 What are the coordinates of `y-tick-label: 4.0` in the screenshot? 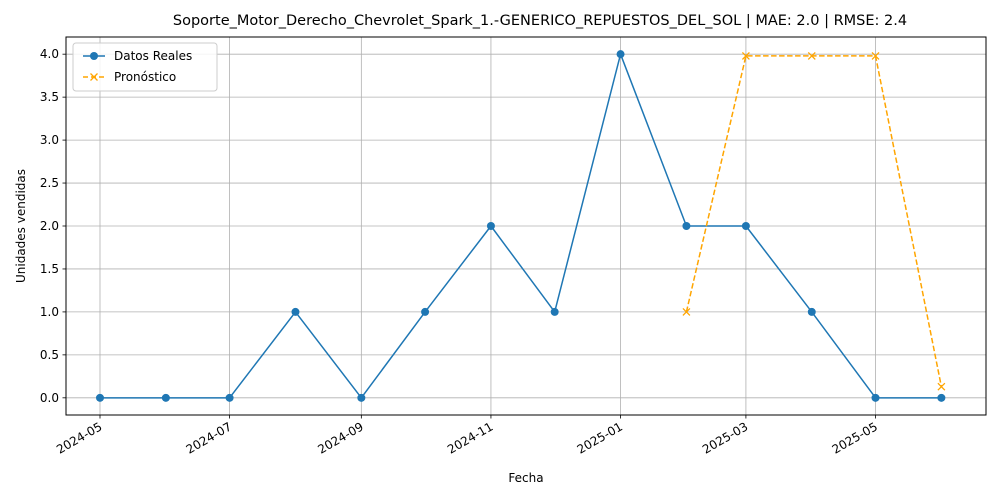 It's located at (49, 54).